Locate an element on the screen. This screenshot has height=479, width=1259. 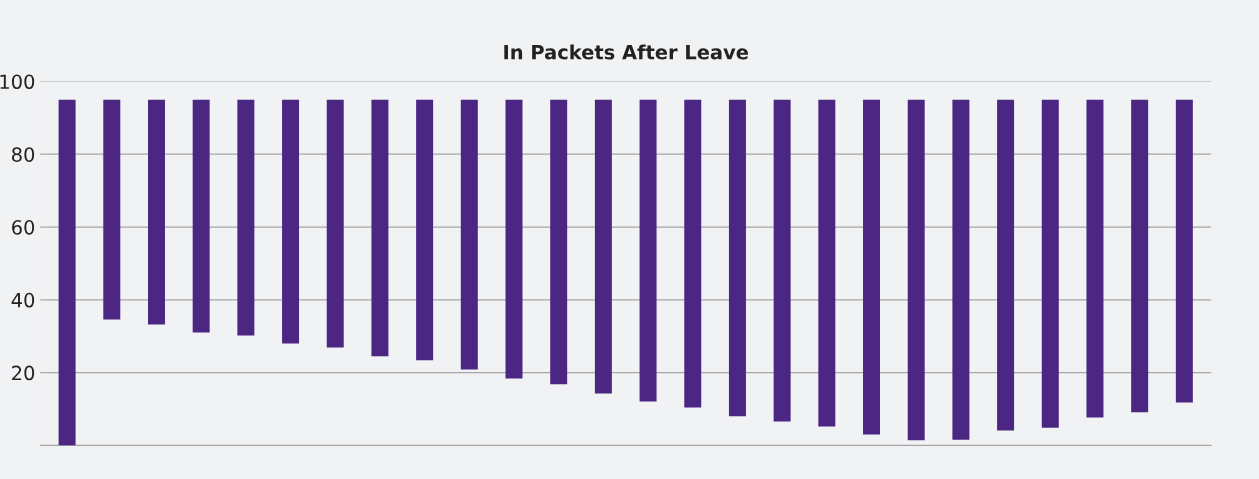
y-tick-label: 100 is located at coordinates (17, 82).